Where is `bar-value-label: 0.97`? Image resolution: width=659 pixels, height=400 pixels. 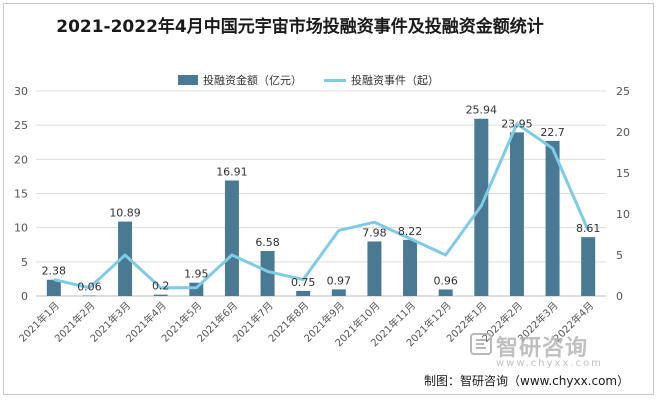
bar-value-label: 0.97 is located at coordinates (339, 280).